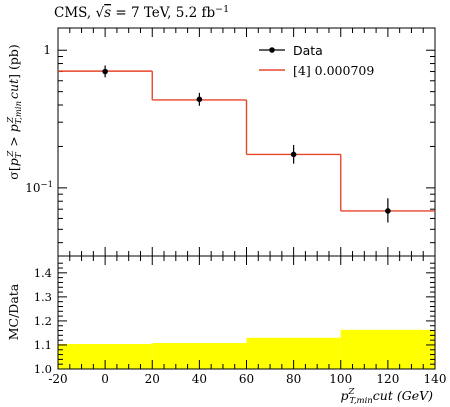 The height and width of the screenshot is (407, 450). What do you see at coordinates (43, 297) in the screenshot?
I see `ratio-y-tick-label: 1.3` at bounding box center [43, 297].